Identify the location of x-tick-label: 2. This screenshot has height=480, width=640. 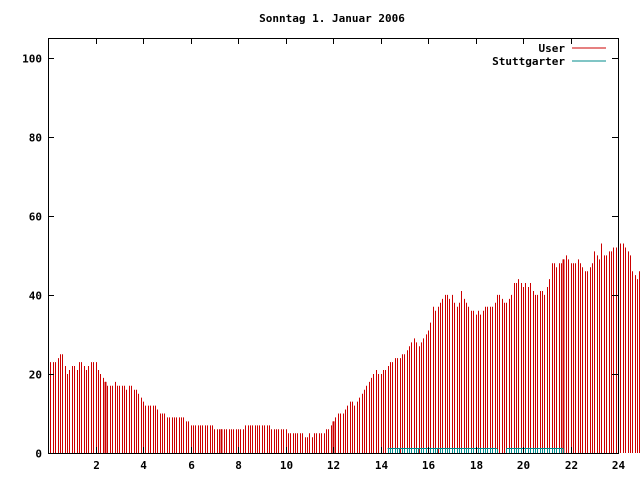
(96, 465).